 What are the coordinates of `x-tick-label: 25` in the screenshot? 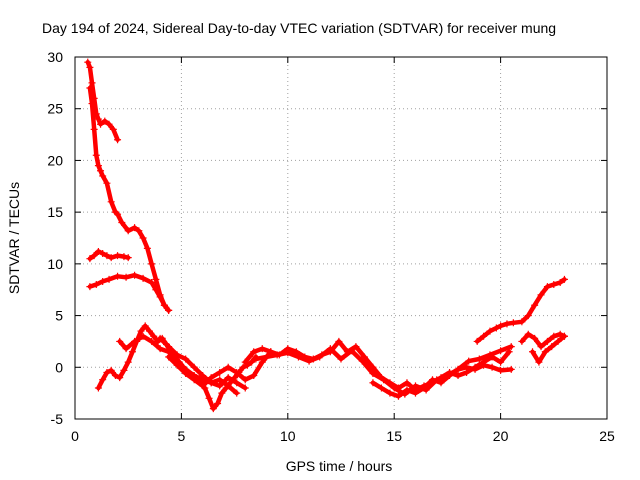 It's located at (607, 436).